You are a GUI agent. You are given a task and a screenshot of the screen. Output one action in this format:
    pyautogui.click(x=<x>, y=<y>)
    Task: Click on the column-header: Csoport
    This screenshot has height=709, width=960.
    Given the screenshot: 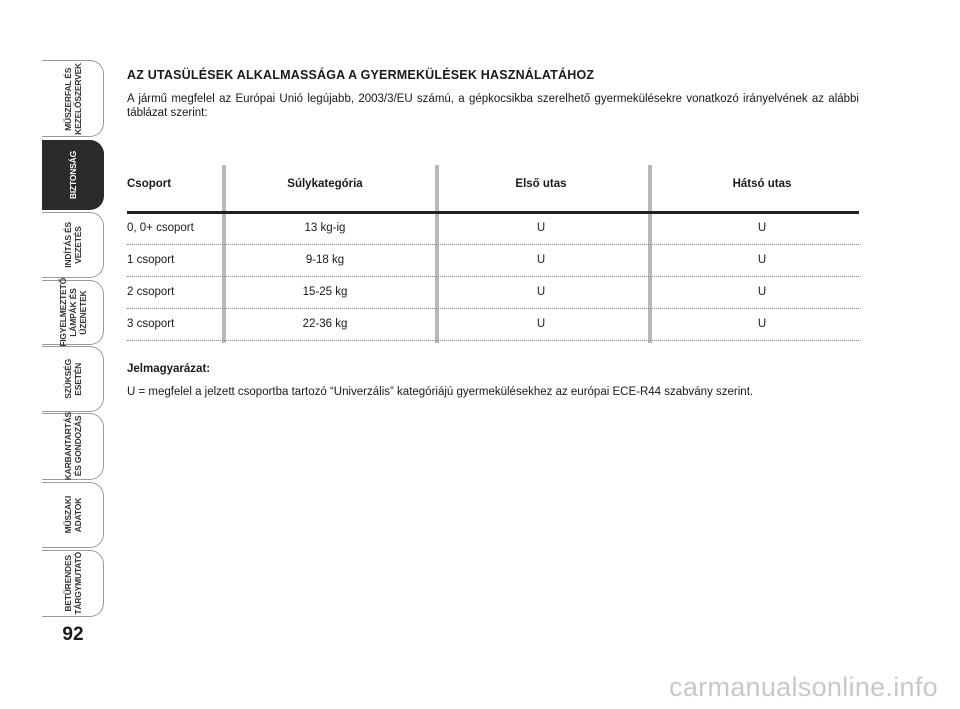 What is the action you would take?
    pyautogui.click(x=149, y=184)
    